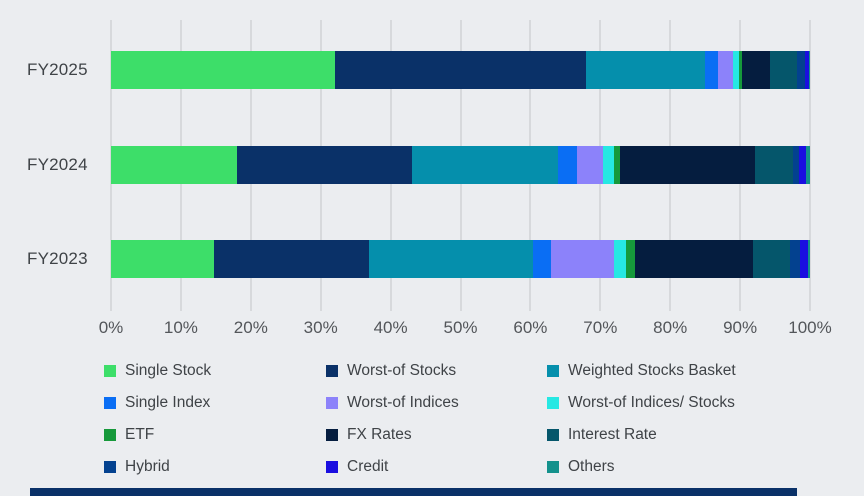 This screenshot has width=864, height=496. I want to click on x-tick-label: 30%, so click(320, 327).